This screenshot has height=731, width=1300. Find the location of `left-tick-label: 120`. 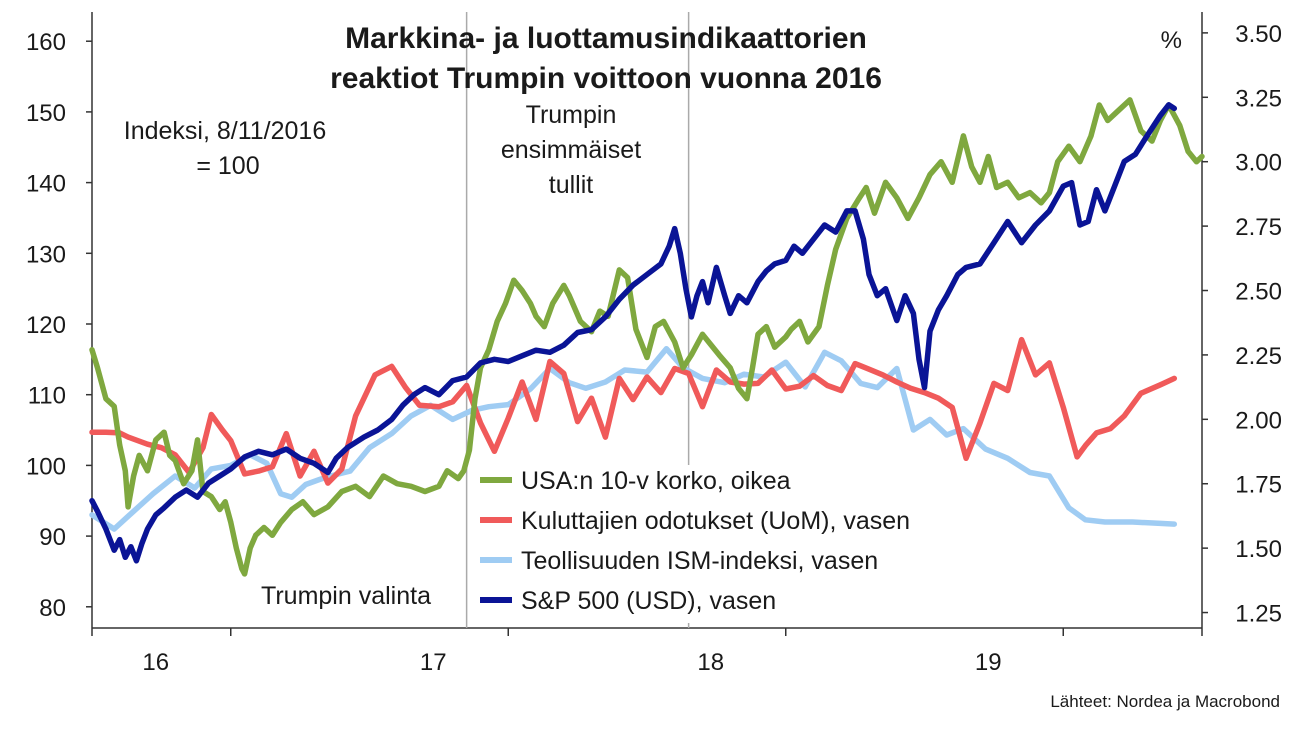

left-tick-label: 120 is located at coordinates (46, 325).